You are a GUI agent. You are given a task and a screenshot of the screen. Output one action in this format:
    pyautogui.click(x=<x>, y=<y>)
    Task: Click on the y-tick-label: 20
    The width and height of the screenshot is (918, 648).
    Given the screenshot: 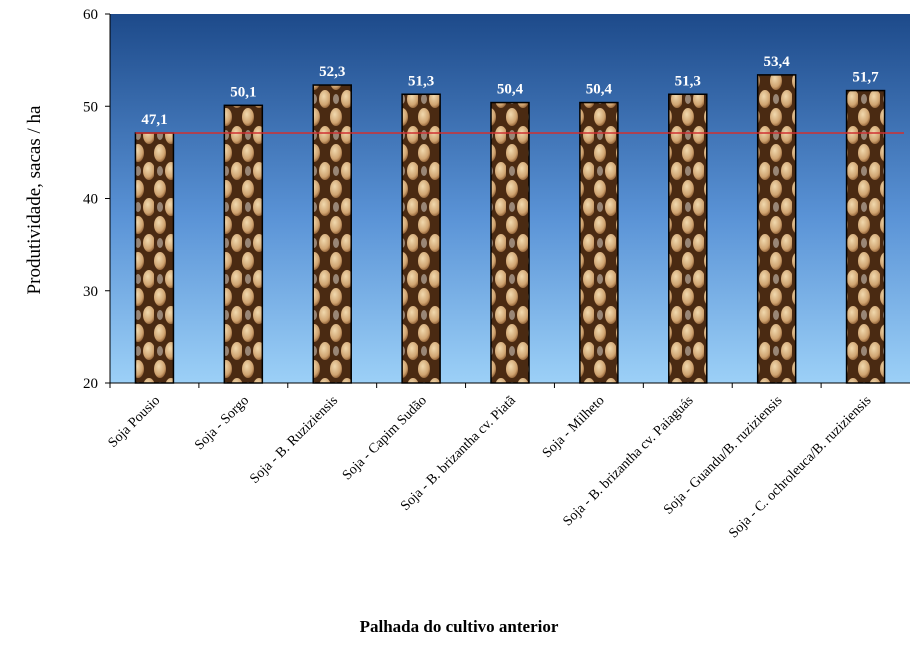 What is the action you would take?
    pyautogui.click(x=90, y=384)
    